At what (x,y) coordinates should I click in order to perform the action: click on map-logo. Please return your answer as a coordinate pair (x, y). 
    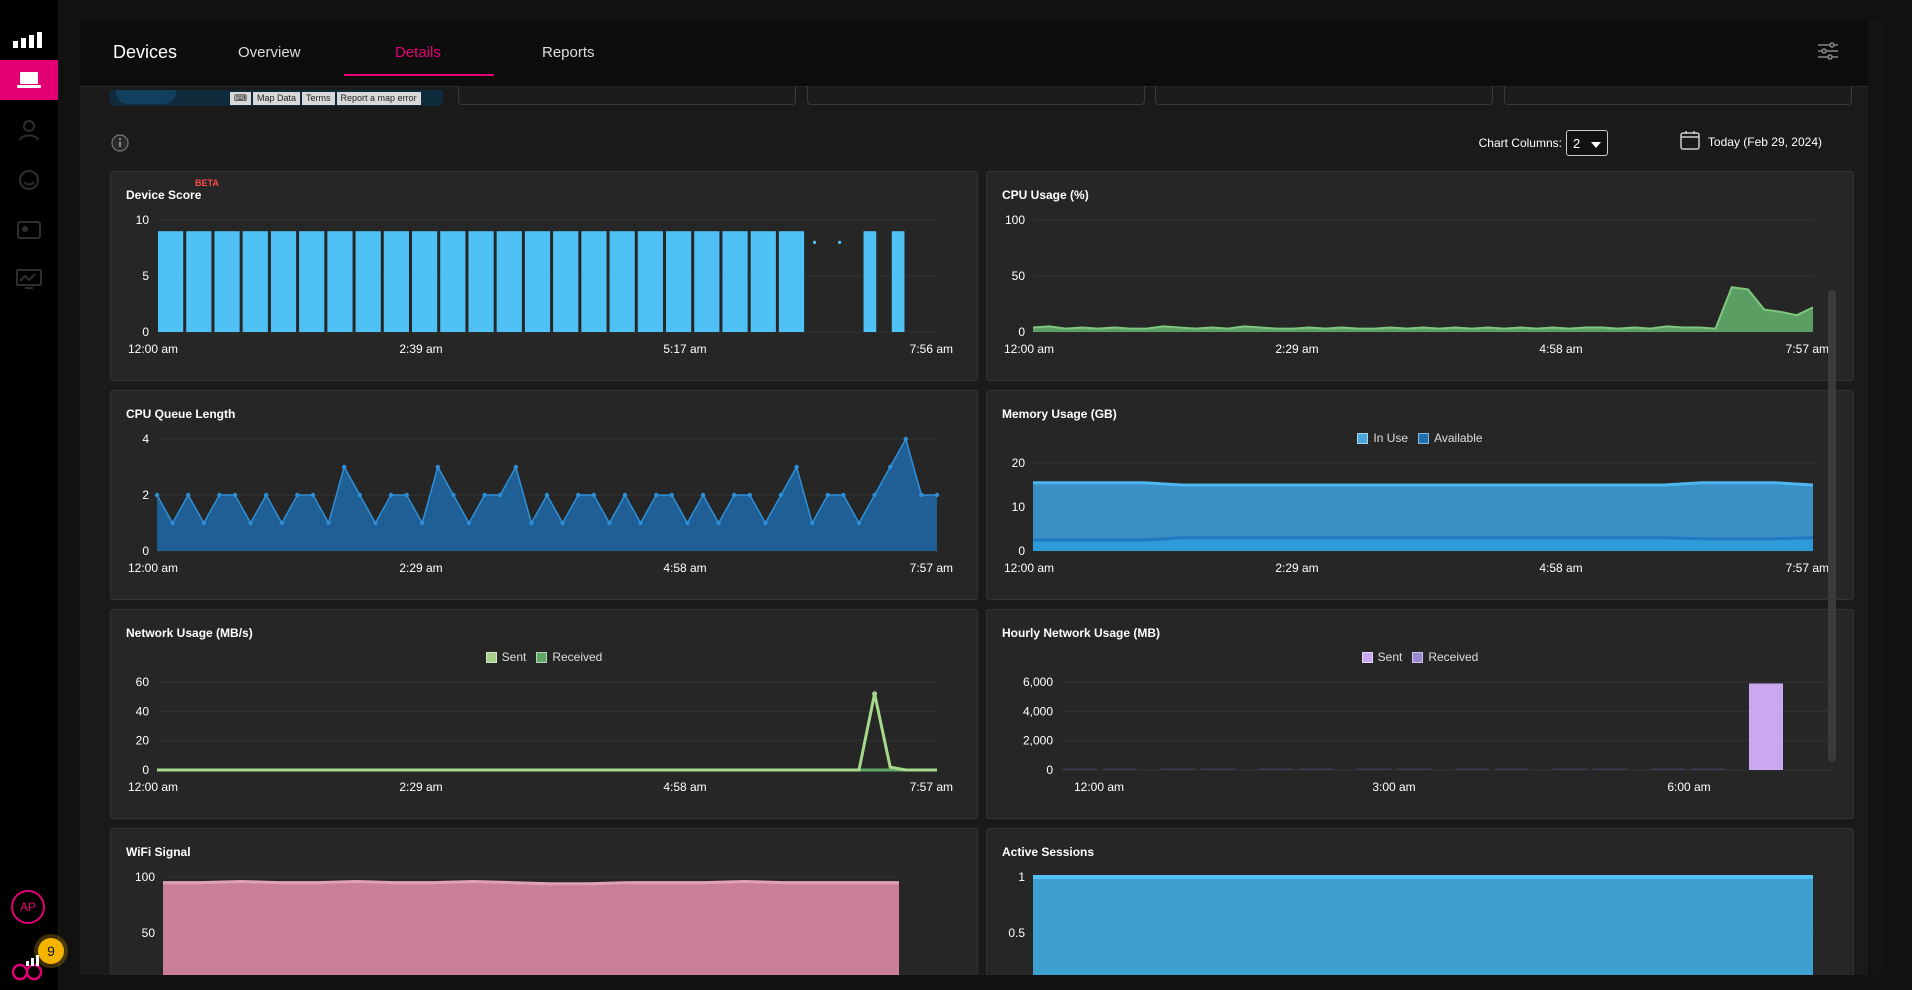
    Looking at the image, I should click on (146, 97).